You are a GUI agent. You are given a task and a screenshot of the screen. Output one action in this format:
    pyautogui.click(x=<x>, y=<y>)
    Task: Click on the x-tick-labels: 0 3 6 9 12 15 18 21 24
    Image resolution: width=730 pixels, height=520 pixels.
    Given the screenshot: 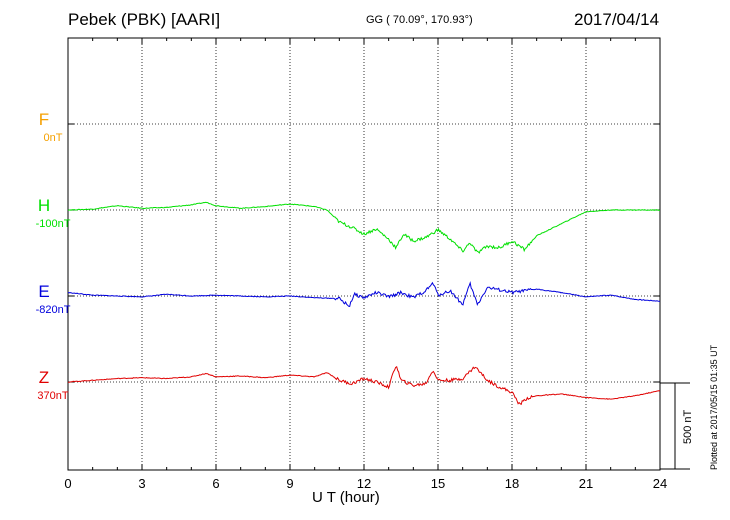 What is the action you would take?
    pyautogui.click(x=365, y=483)
    